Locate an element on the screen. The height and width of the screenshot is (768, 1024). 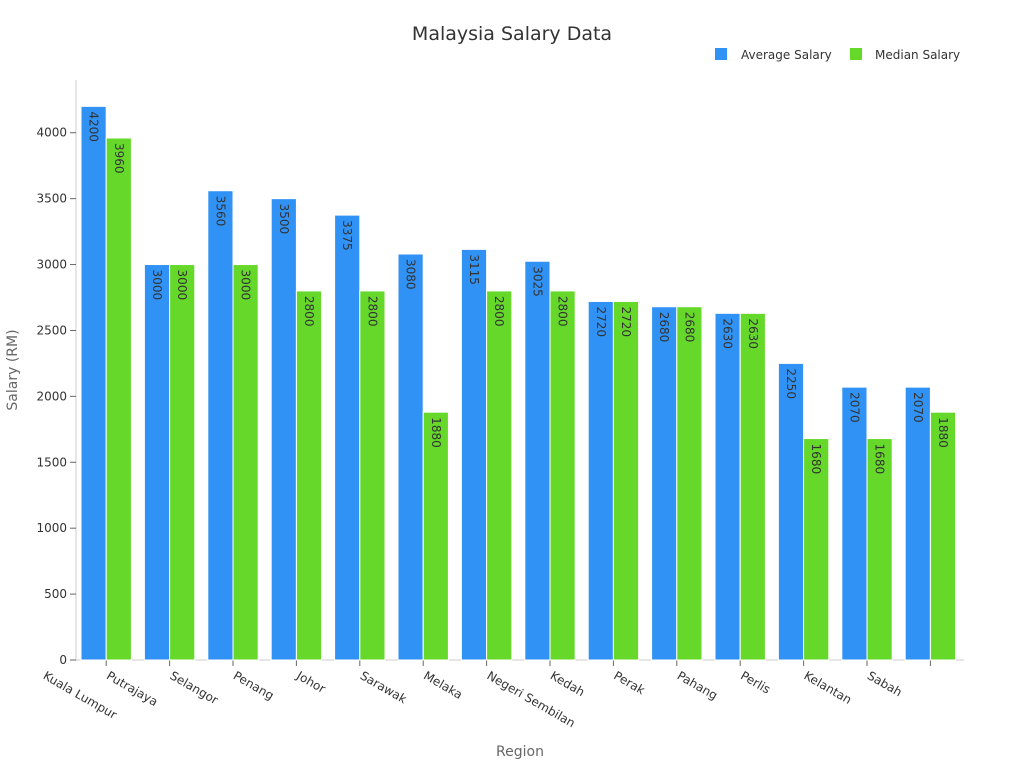
x-tick-label: Perlis is located at coordinates (755, 682).